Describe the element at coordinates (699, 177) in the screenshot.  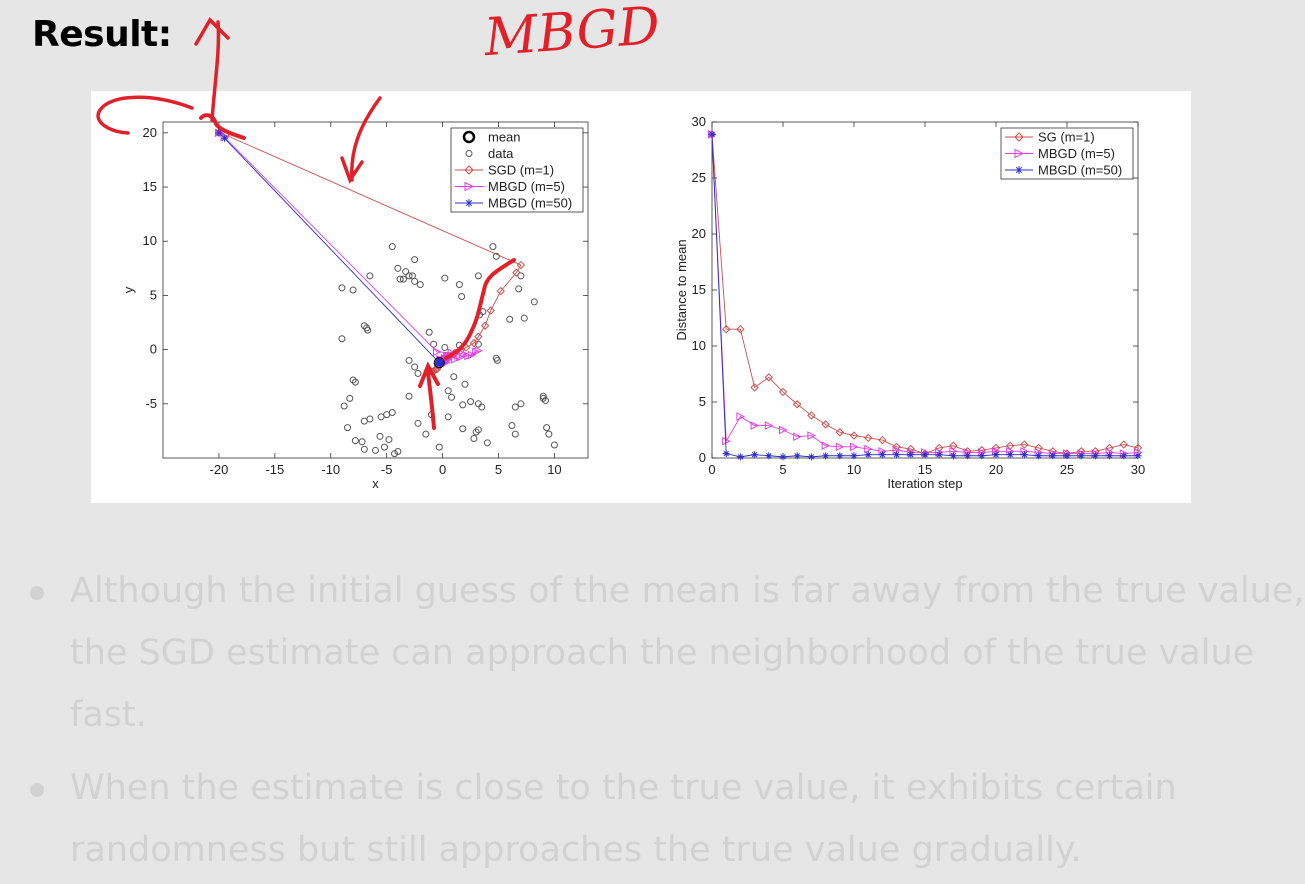
I see `y-tick-label: 25` at that location.